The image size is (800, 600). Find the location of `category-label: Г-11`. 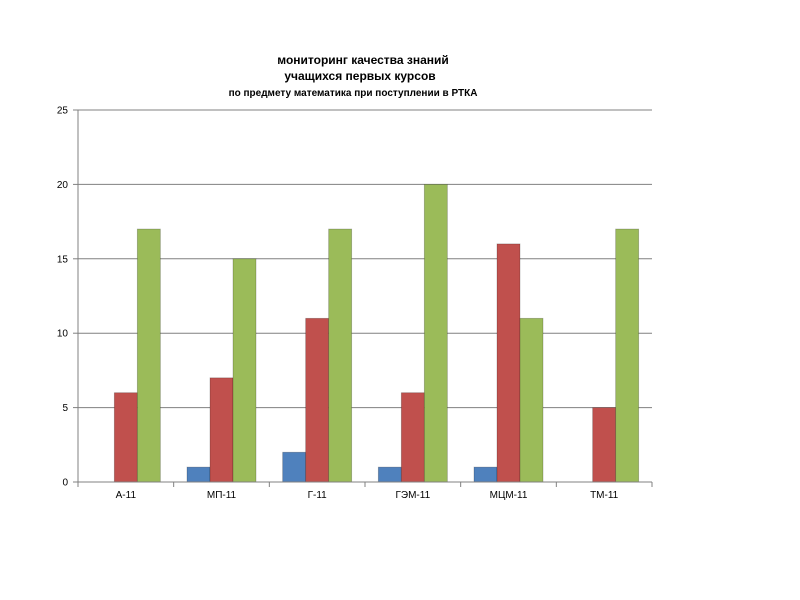

category-label: Г-11 is located at coordinates (318, 495).